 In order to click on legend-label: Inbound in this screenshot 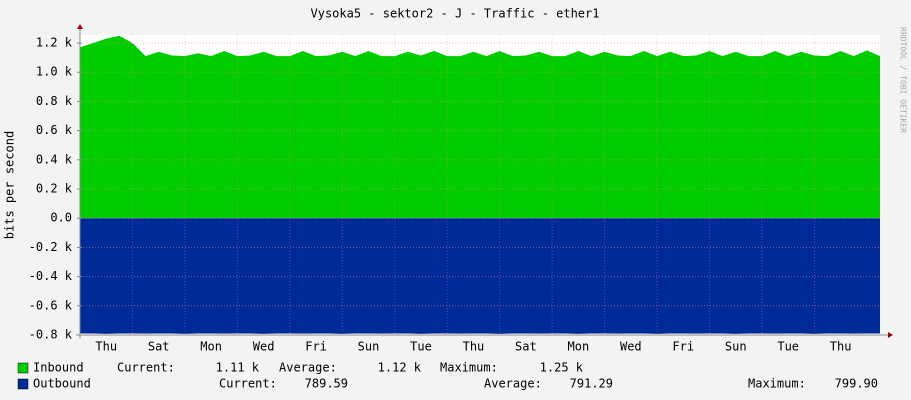, I will do `click(58, 368)`.